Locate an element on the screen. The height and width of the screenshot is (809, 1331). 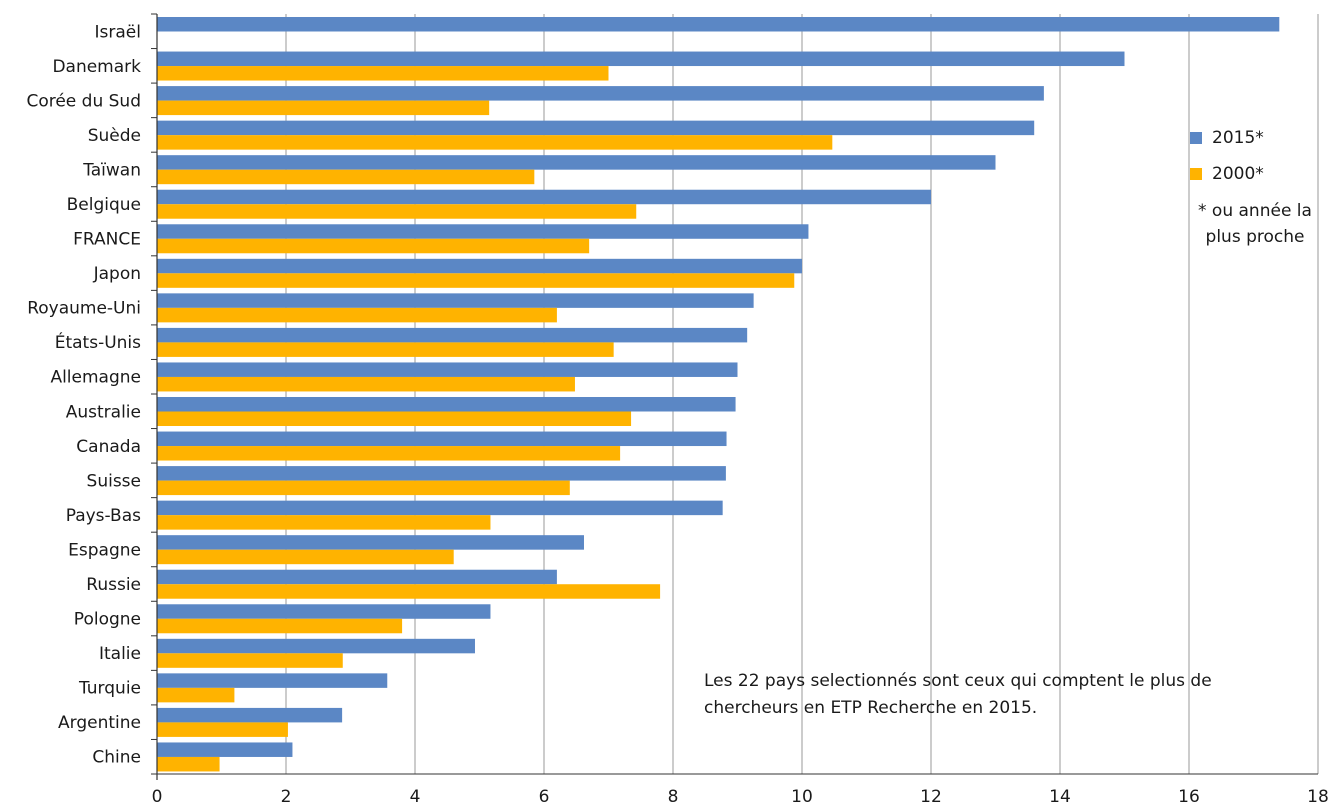
category-label: Belgique is located at coordinates (104, 205).